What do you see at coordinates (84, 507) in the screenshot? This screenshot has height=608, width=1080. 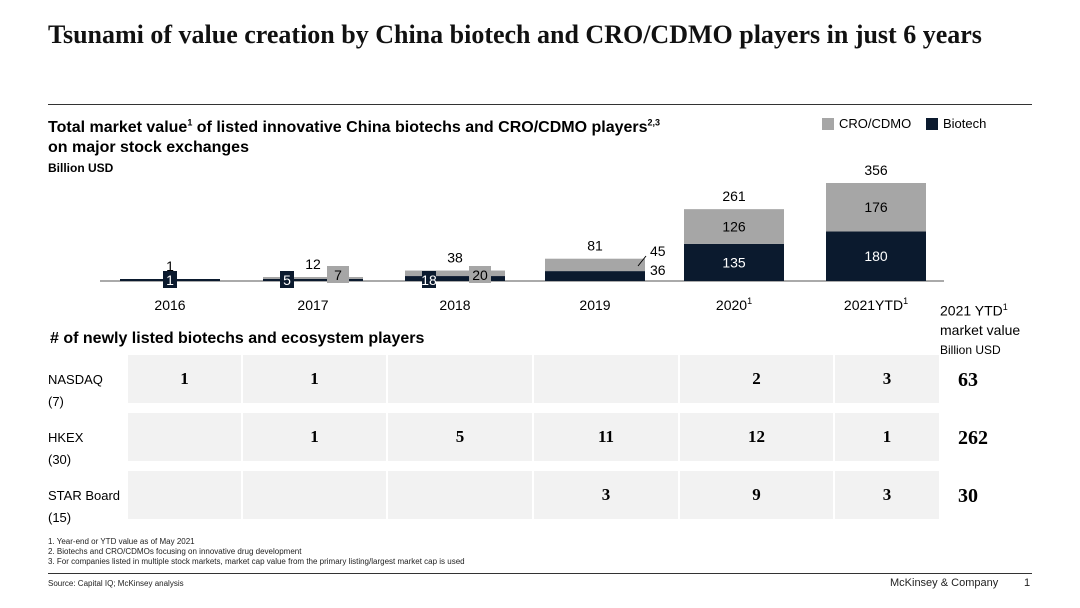 I see `row-label-2: STAR Board (15)` at bounding box center [84, 507].